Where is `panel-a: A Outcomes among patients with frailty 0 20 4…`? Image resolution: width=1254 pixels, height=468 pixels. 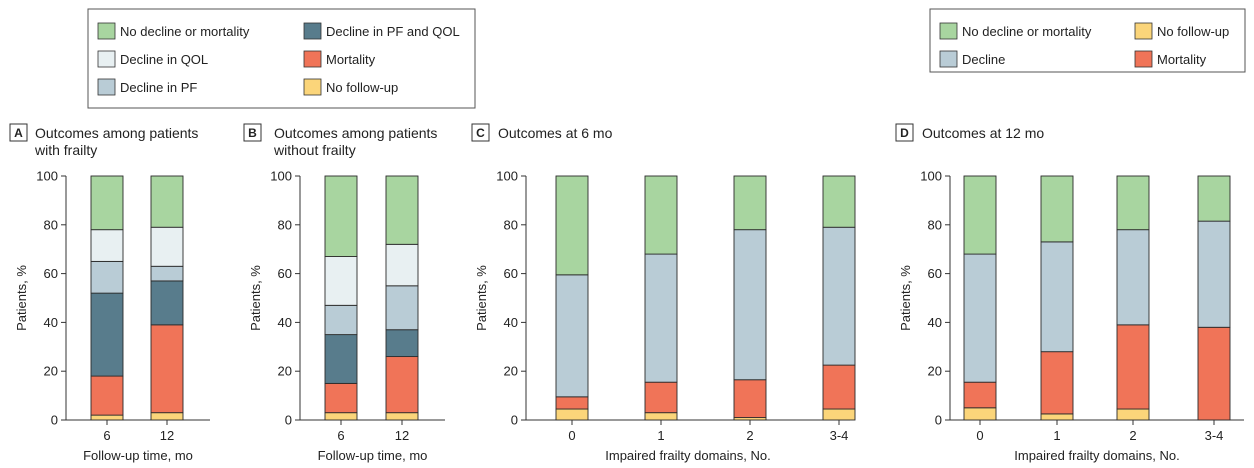 panel-a: A Outcomes among patients with frailty 0 20 4… is located at coordinates (109, 293).